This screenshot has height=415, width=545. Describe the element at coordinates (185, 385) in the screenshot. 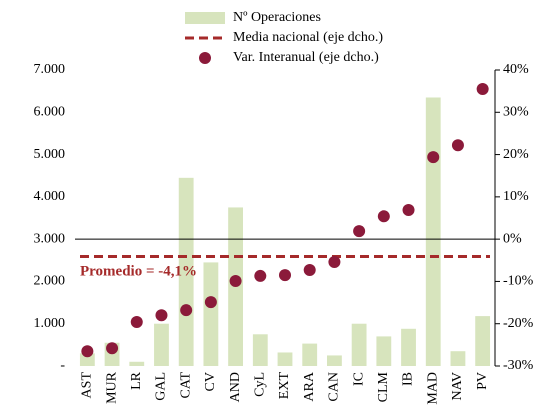

I see `x-tick-label: CAT` at that location.